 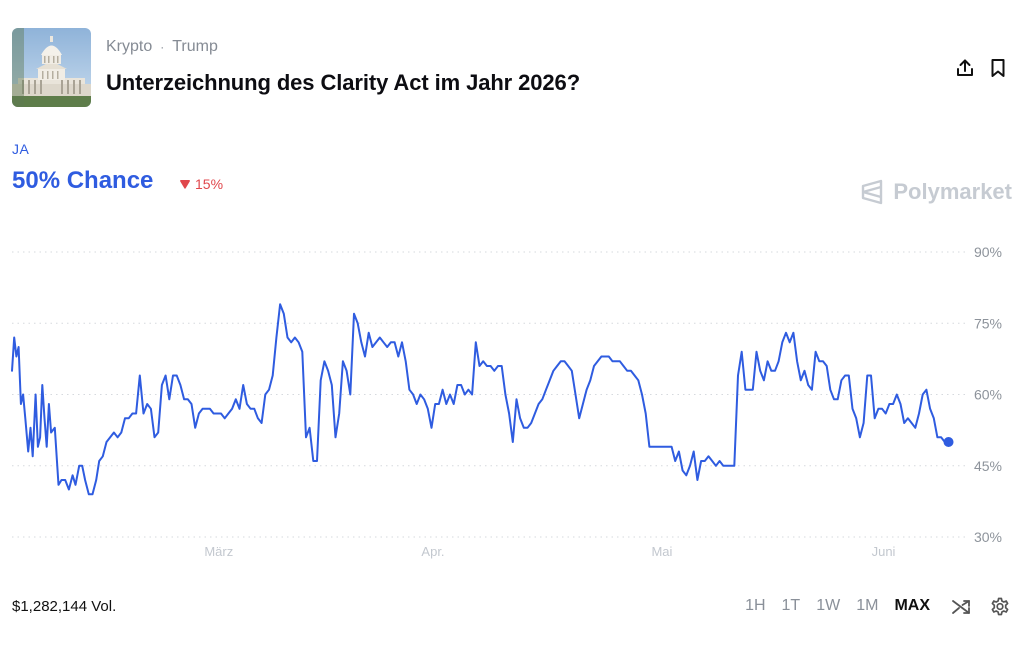 I want to click on polymarket-logo: Polymarket, so click(x=936, y=192).